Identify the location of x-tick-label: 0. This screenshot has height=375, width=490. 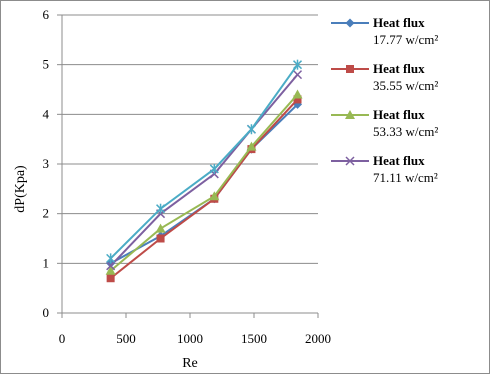
(62, 338).